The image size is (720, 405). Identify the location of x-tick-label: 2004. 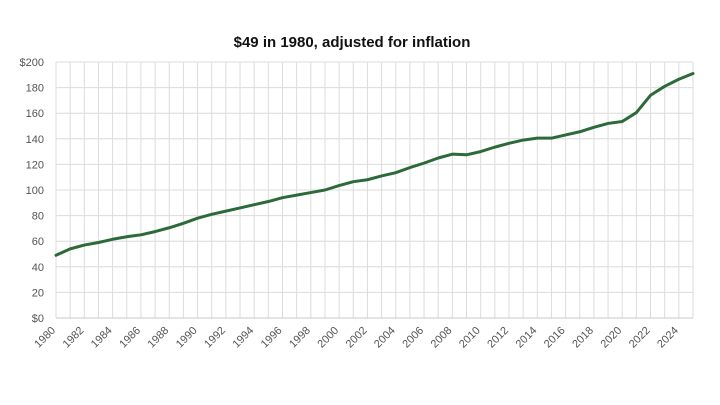
(385, 338).